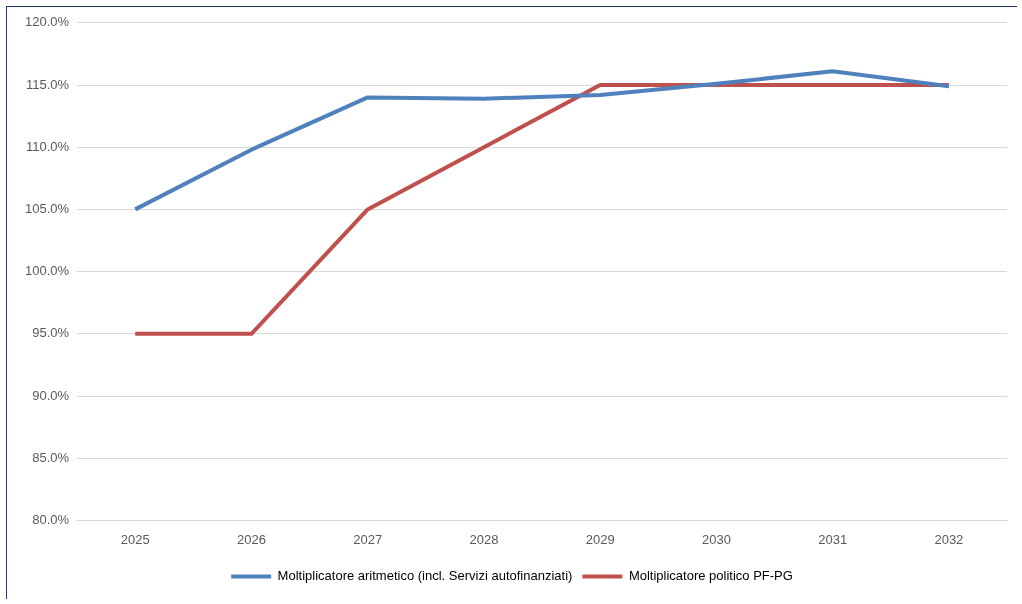 The image size is (1022, 604). Describe the element at coordinates (47, 146) in the screenshot. I see `y-tick-label: 110.0%` at that location.